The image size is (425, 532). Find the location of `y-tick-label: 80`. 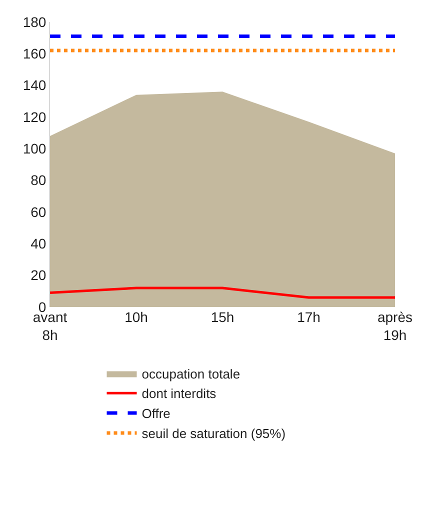

y-tick-label: 80 is located at coordinates (38, 180).